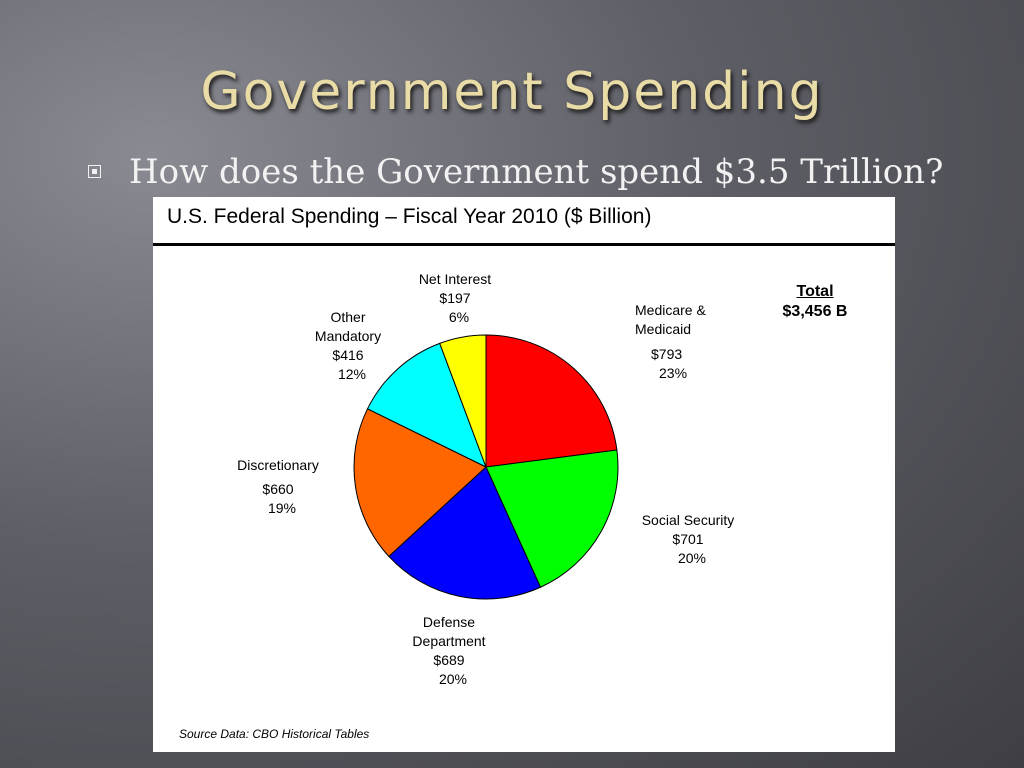  What do you see at coordinates (94, 171) in the screenshot?
I see `square-bullet-icon` at bounding box center [94, 171].